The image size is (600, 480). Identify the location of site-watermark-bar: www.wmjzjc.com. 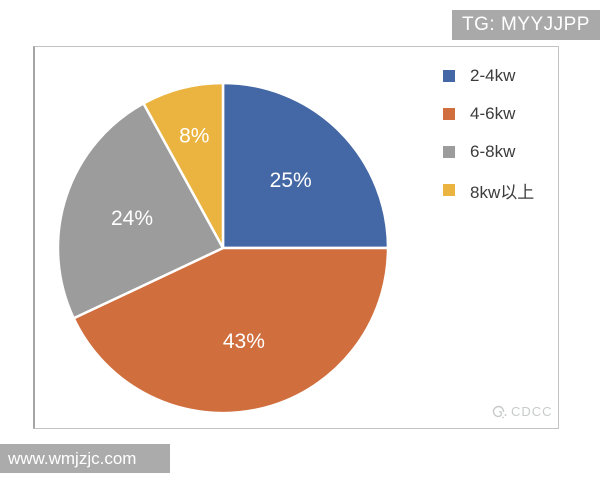
(85, 458).